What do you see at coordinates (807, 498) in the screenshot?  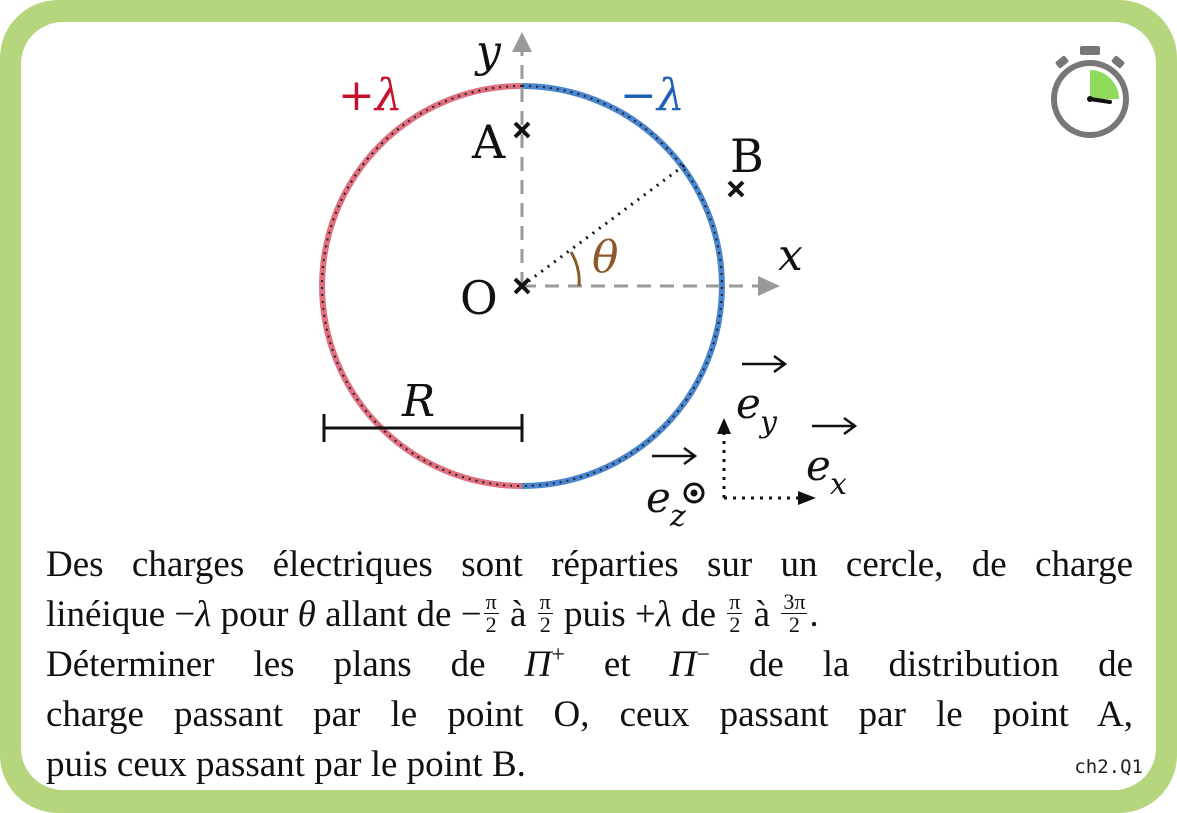 I see `basis-ex-arrowhead` at bounding box center [807, 498].